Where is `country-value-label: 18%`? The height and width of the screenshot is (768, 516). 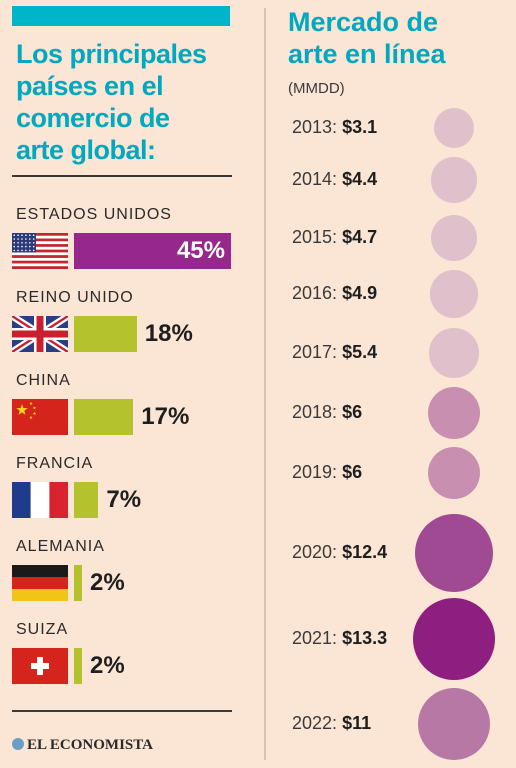
country-value-label: 18% is located at coordinates (168, 333).